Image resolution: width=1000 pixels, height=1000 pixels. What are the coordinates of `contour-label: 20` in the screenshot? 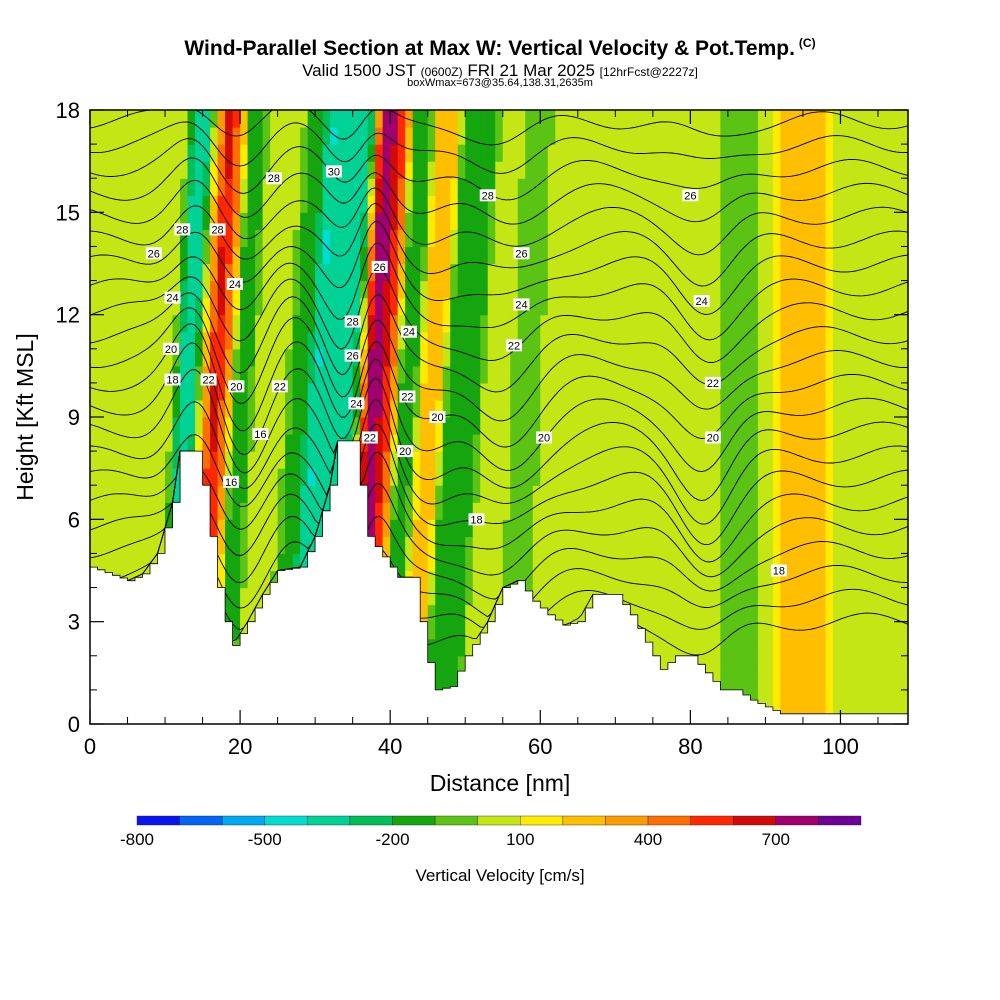 It's located at (544, 438).